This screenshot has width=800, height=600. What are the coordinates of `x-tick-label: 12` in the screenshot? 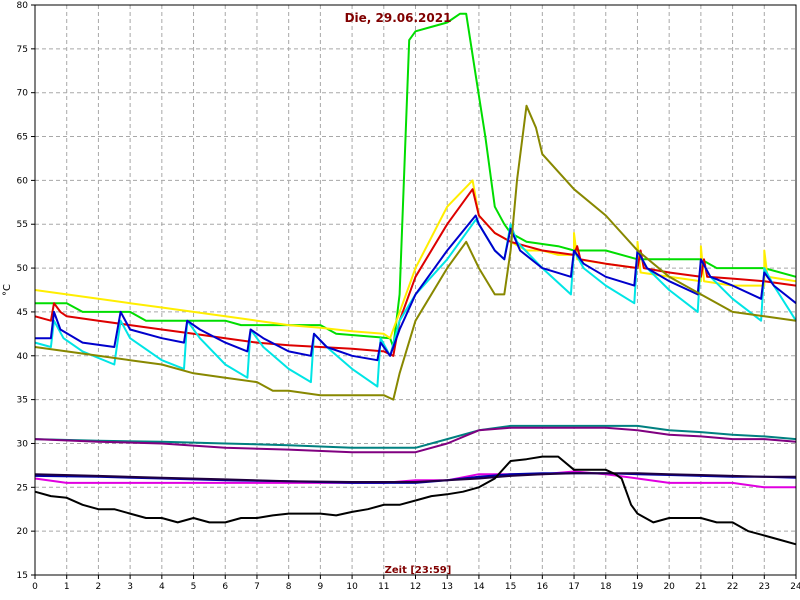 It's located at (415, 587).